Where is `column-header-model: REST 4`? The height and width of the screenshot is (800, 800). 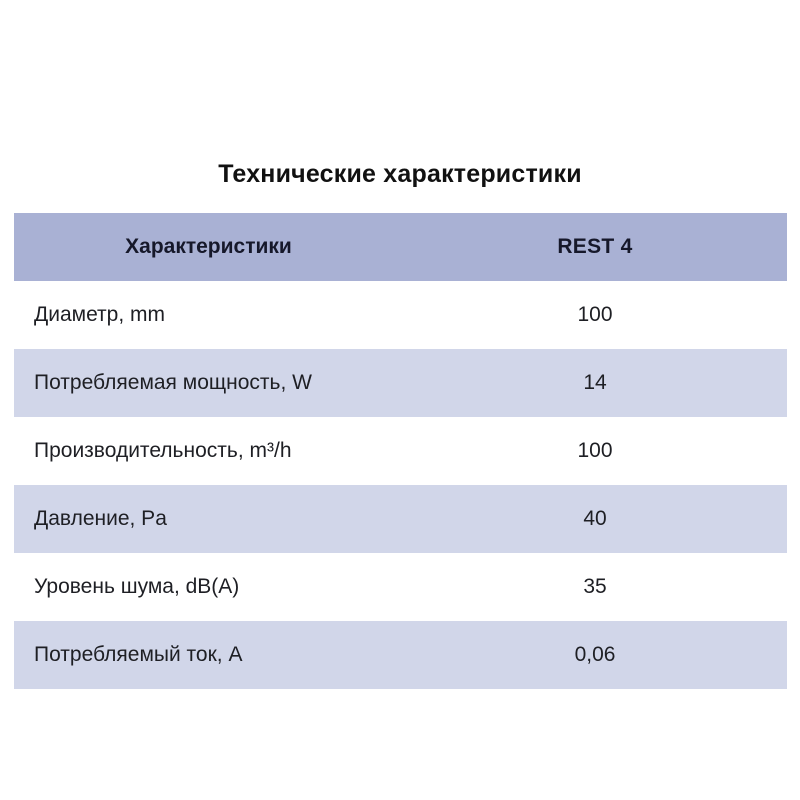
column-header-model: REST 4 is located at coordinates (595, 246).